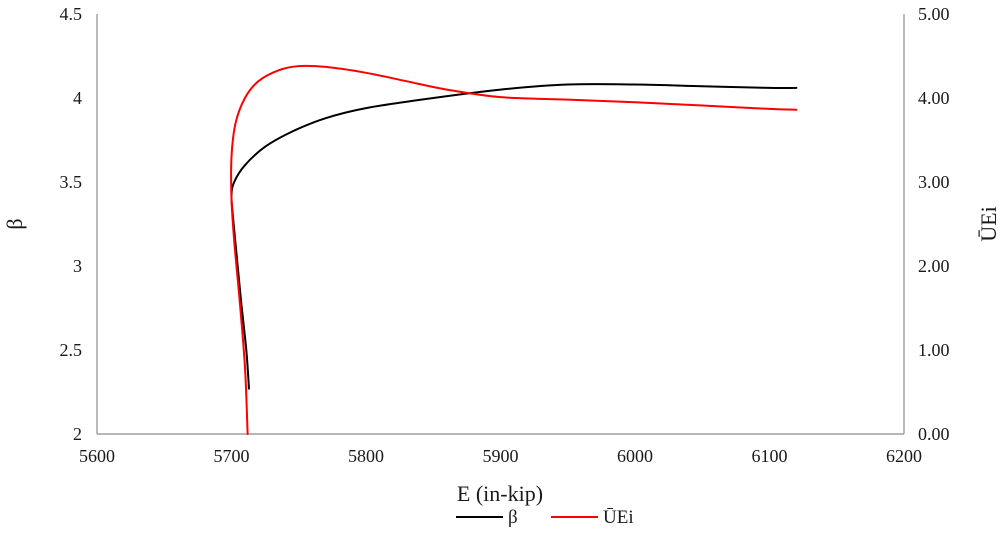  I want to click on x-tick-label: 5900, so click(501, 456).